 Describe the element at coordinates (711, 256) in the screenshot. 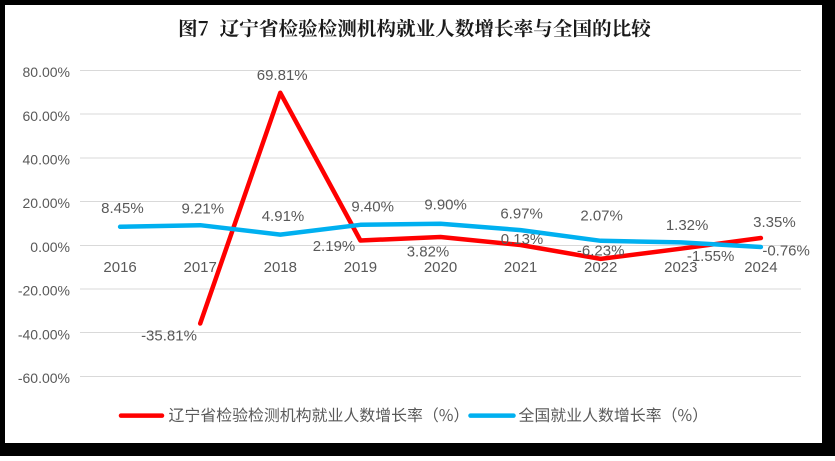

I see `svg-text: -1.55%` at that location.